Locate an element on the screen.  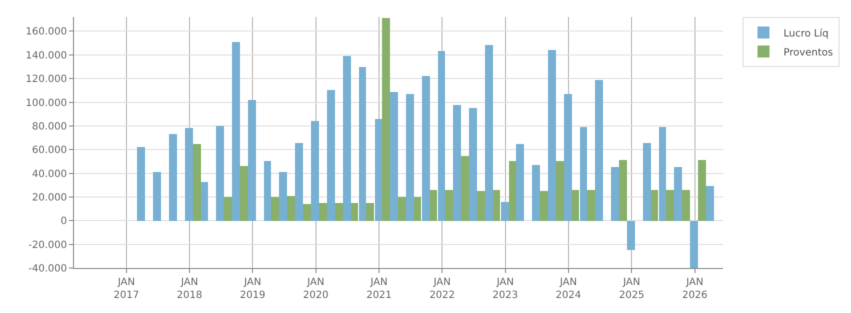
x-tick-label: JAN 2026 is located at coordinates (695, 289).